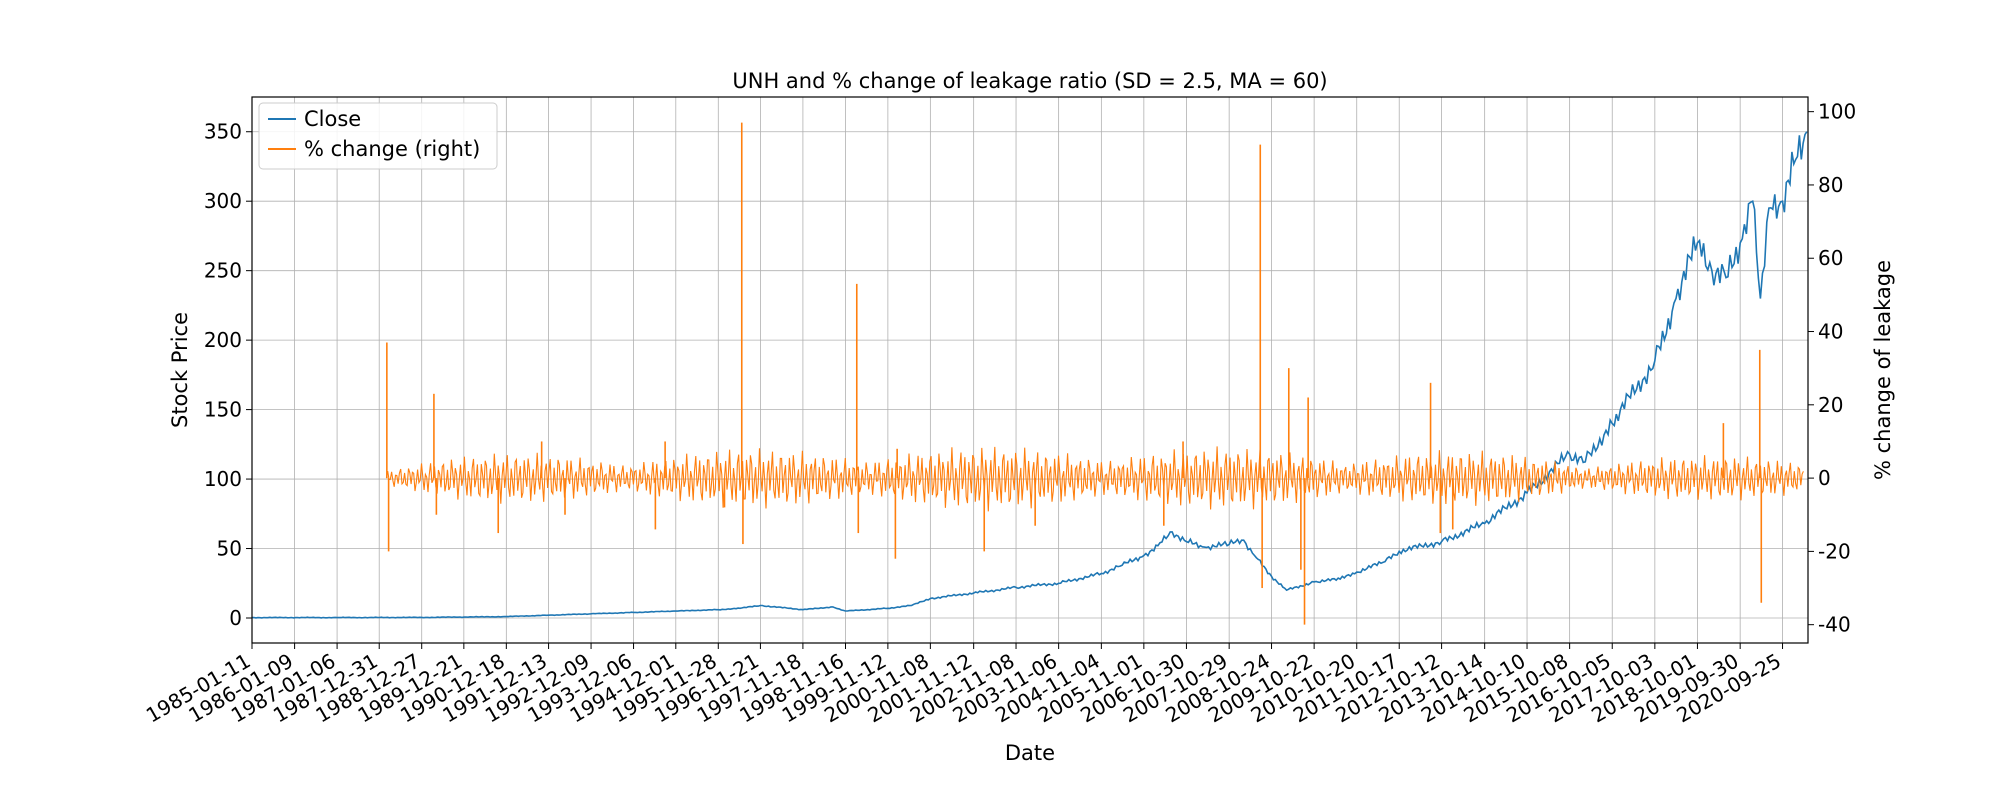  I want to click on legend-label-pct: % change (right), so click(392, 149).